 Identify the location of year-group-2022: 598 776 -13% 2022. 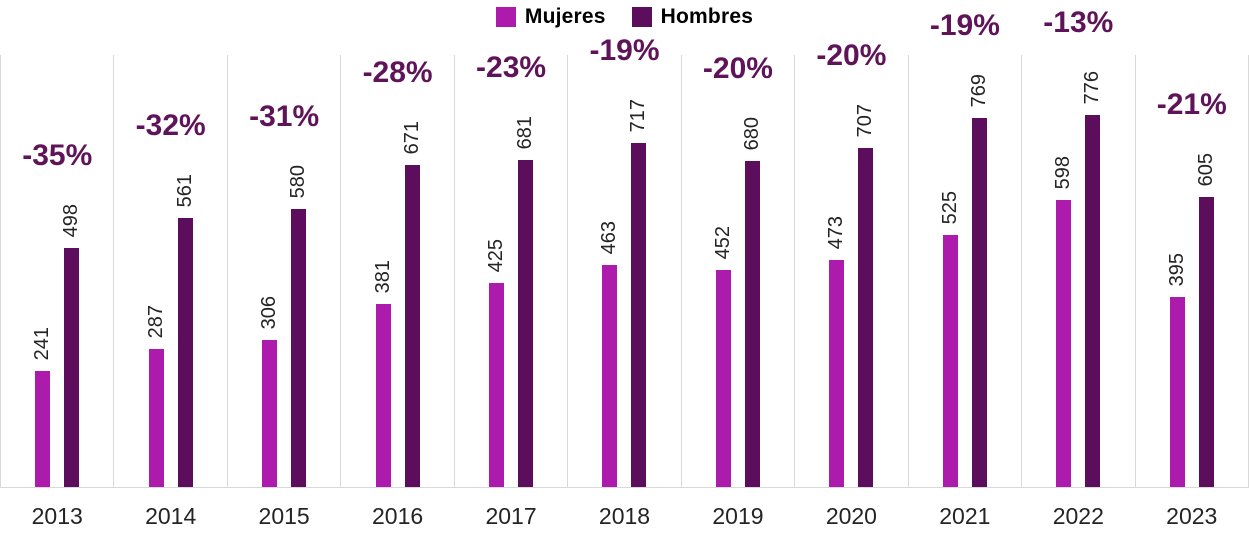
(1077, 267).